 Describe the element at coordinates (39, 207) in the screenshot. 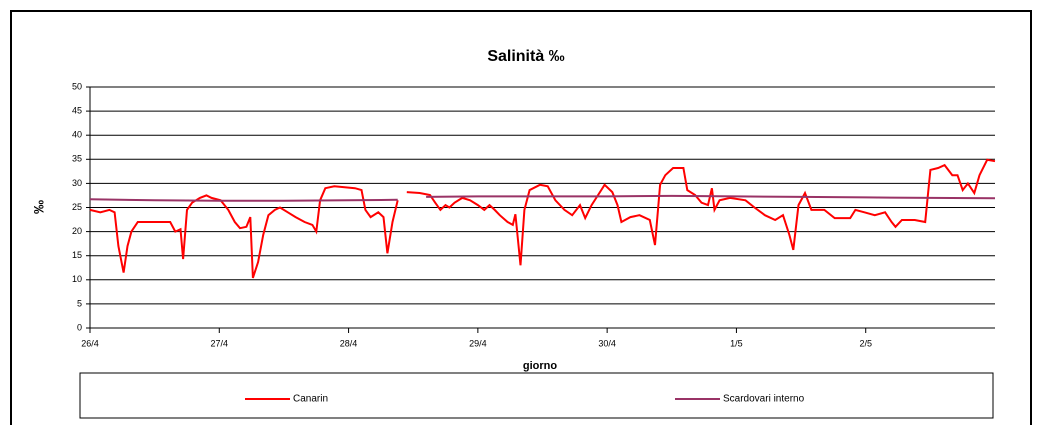

I see `y-axis-label: ‰` at that location.